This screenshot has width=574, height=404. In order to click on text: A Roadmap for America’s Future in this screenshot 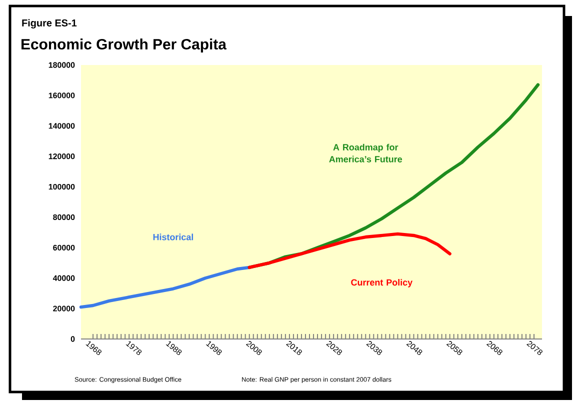, I will do `click(365, 153)`.